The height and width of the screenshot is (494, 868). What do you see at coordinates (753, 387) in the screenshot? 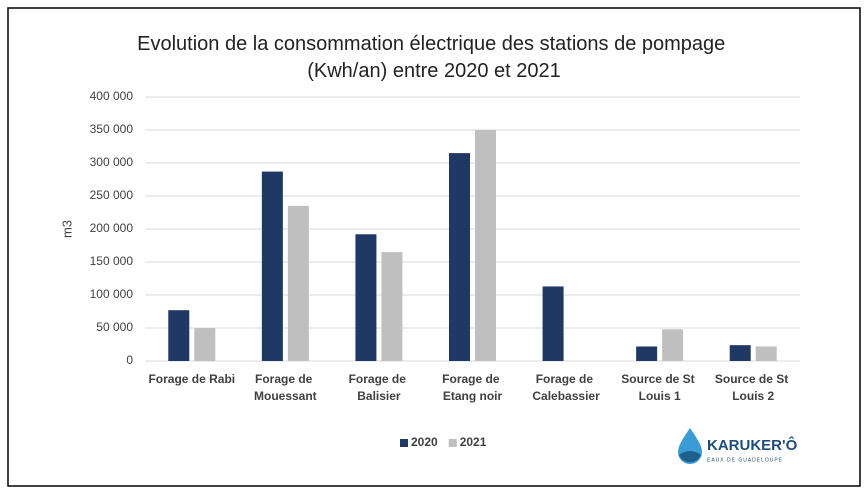
I see `x-tick-label: Source de St Louis 2` at bounding box center [753, 387].